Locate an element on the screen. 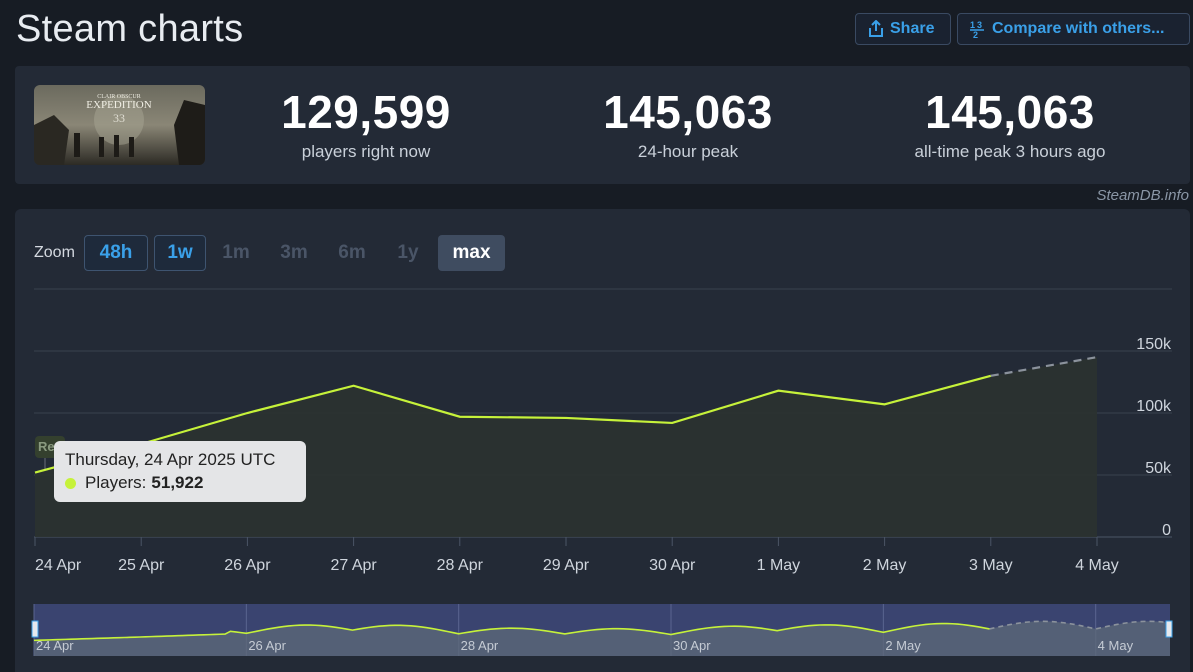 Image resolution: width=1193 pixels, height=672 pixels. zoom-max-button: max is located at coordinates (471, 253).